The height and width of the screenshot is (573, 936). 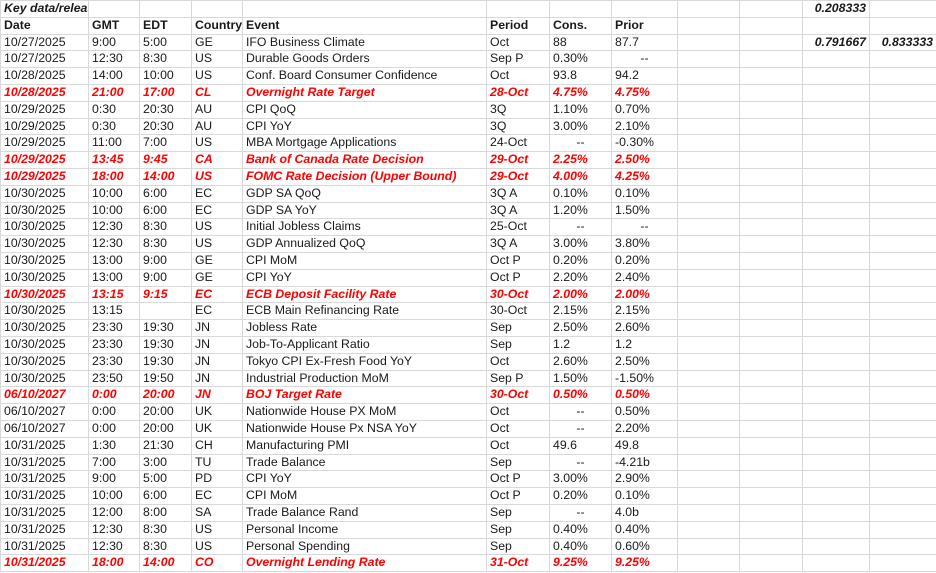 What do you see at coordinates (364, 244) in the screenshot?
I see `event-cell: GDP Annualized QoQ` at bounding box center [364, 244].